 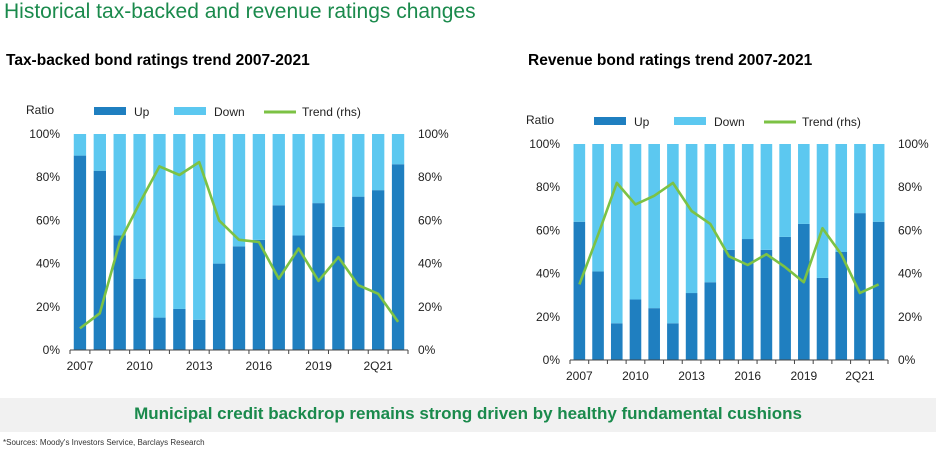 What do you see at coordinates (48, 177) in the screenshot?
I see `y-tick-label: 80%` at bounding box center [48, 177].